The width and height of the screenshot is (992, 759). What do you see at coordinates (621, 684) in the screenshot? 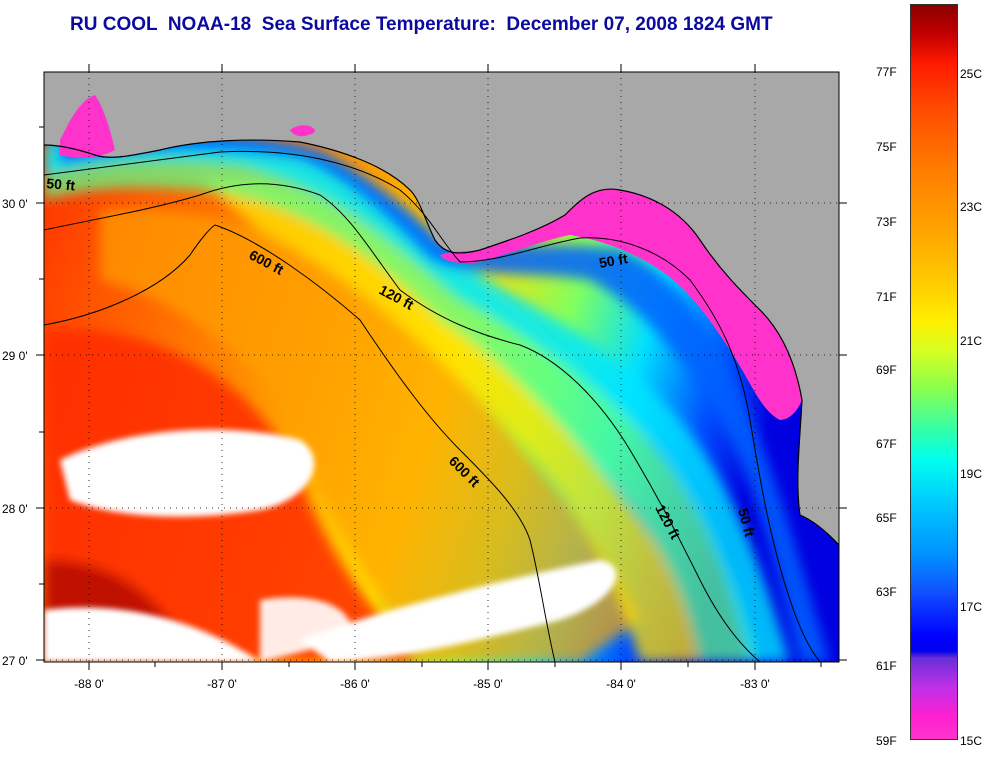
I see `x-tick-label: -84 0'` at bounding box center [621, 684].